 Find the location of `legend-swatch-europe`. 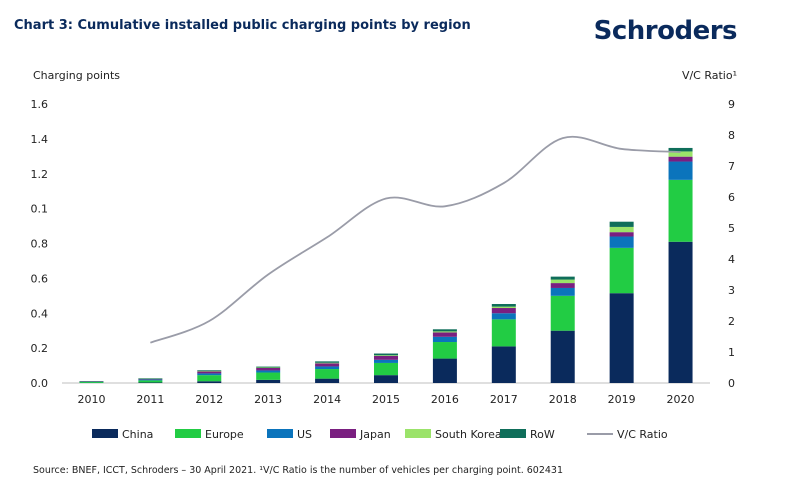

legend-swatch-europe is located at coordinates (188, 433).